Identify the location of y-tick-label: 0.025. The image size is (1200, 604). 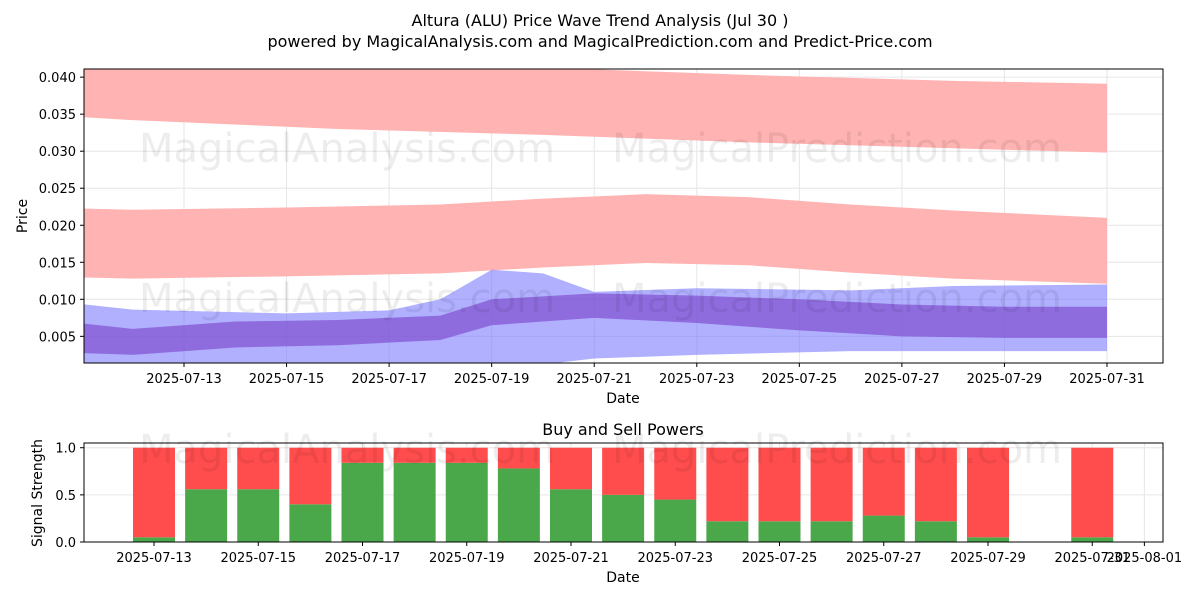
(57, 189).